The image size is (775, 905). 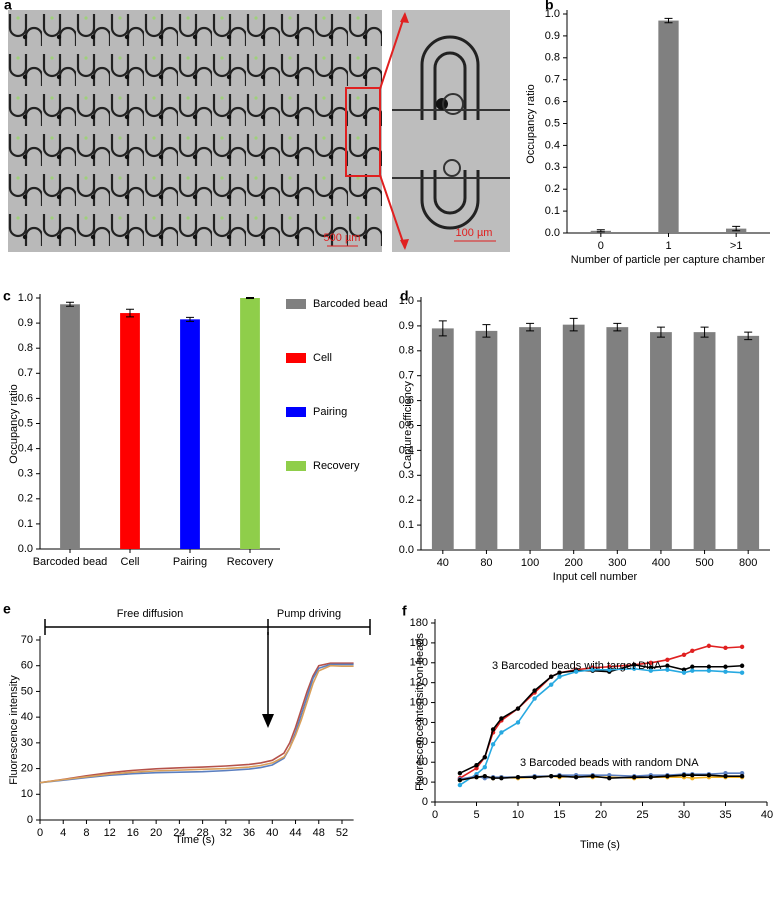 I want to click on y-tick-label: 0.4, so click(x=552, y=145).